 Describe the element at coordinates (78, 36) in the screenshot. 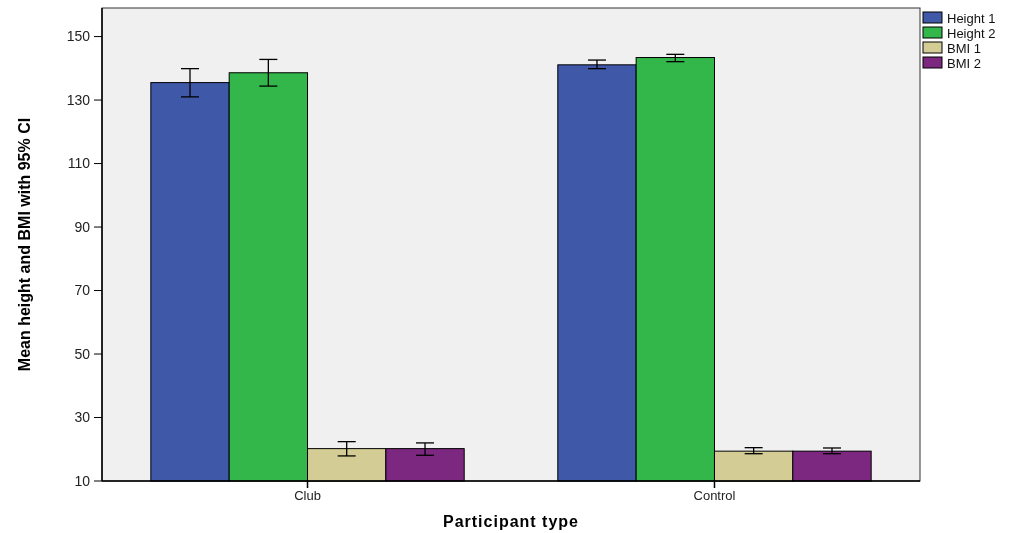

I see `y-tick-label: 150` at that location.